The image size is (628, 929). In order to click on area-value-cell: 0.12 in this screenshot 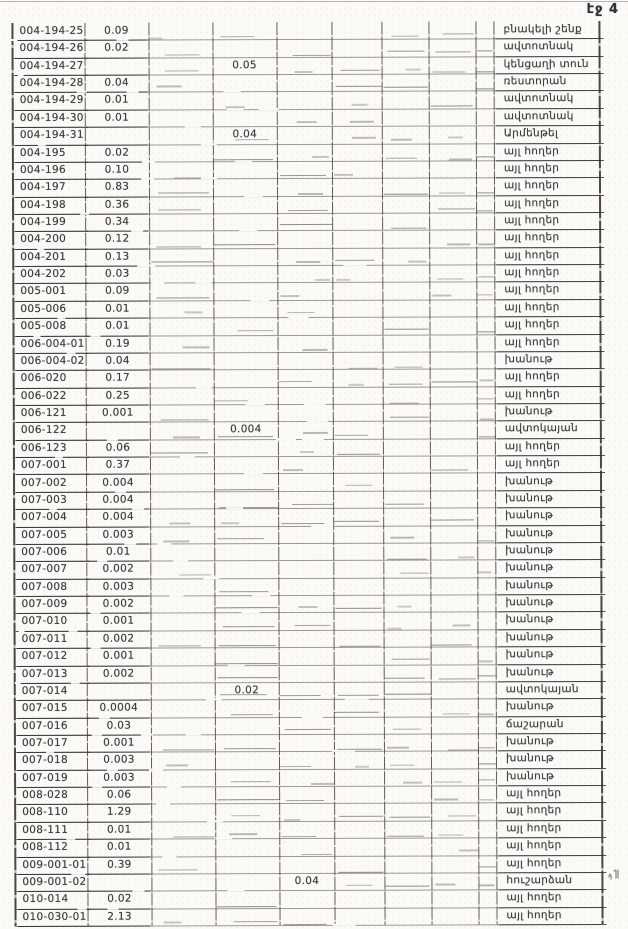, I will do `click(117, 240)`.